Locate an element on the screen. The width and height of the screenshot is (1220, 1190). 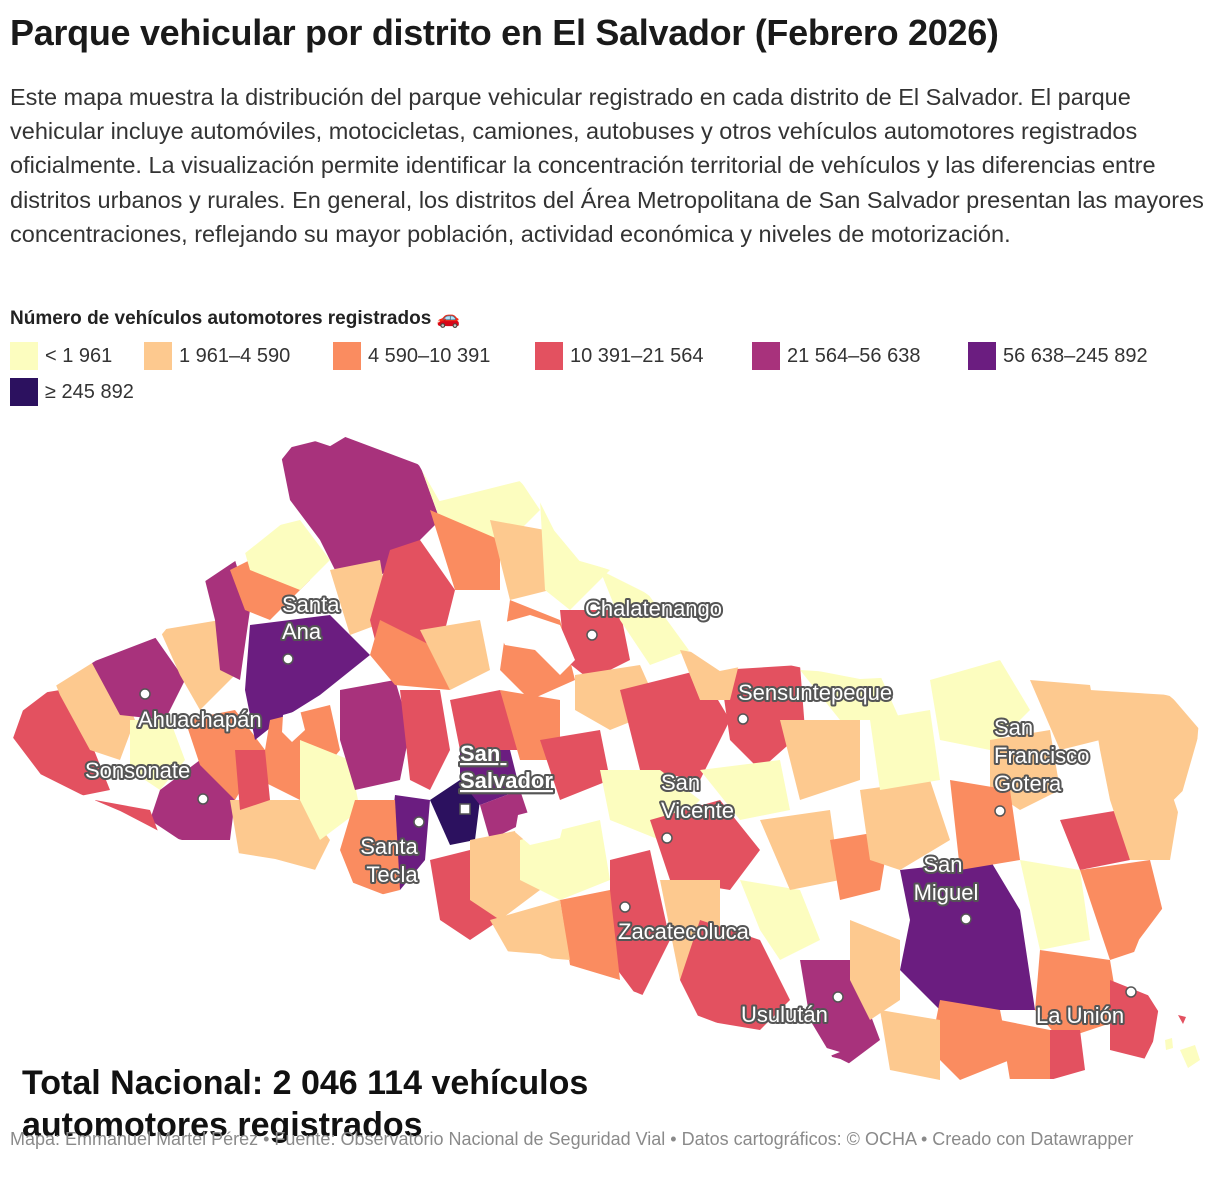
city-label-san-miguel: San Miguel is located at coordinates (946, 878).